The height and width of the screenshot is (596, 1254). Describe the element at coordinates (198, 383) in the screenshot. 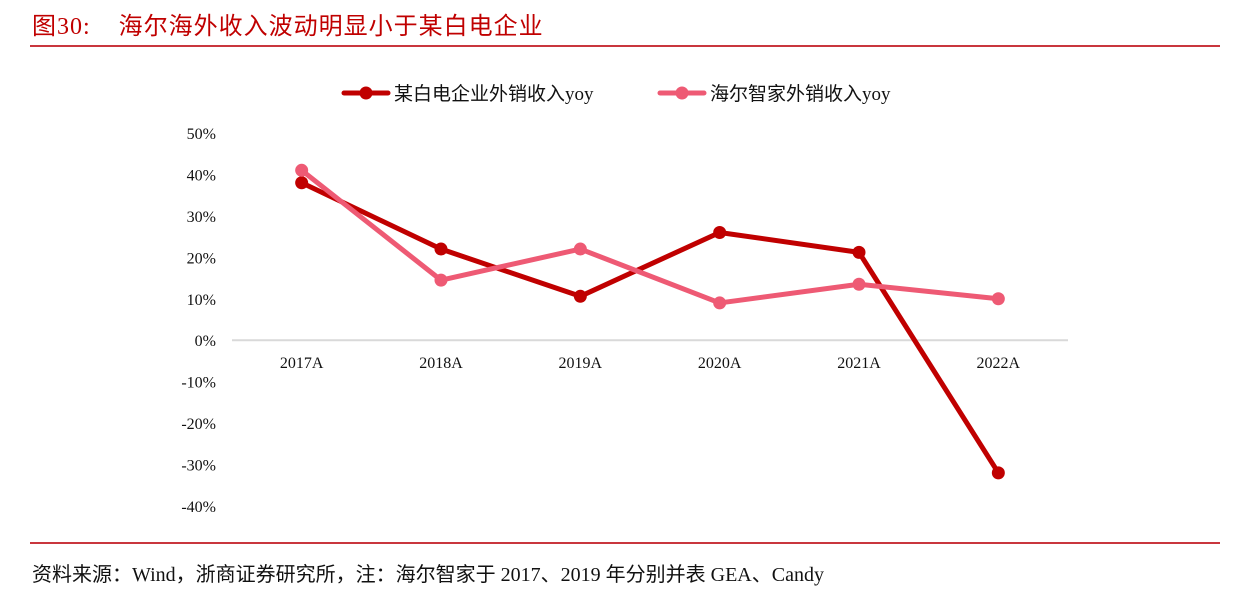

I see `y-tick-label: -10%` at that location.